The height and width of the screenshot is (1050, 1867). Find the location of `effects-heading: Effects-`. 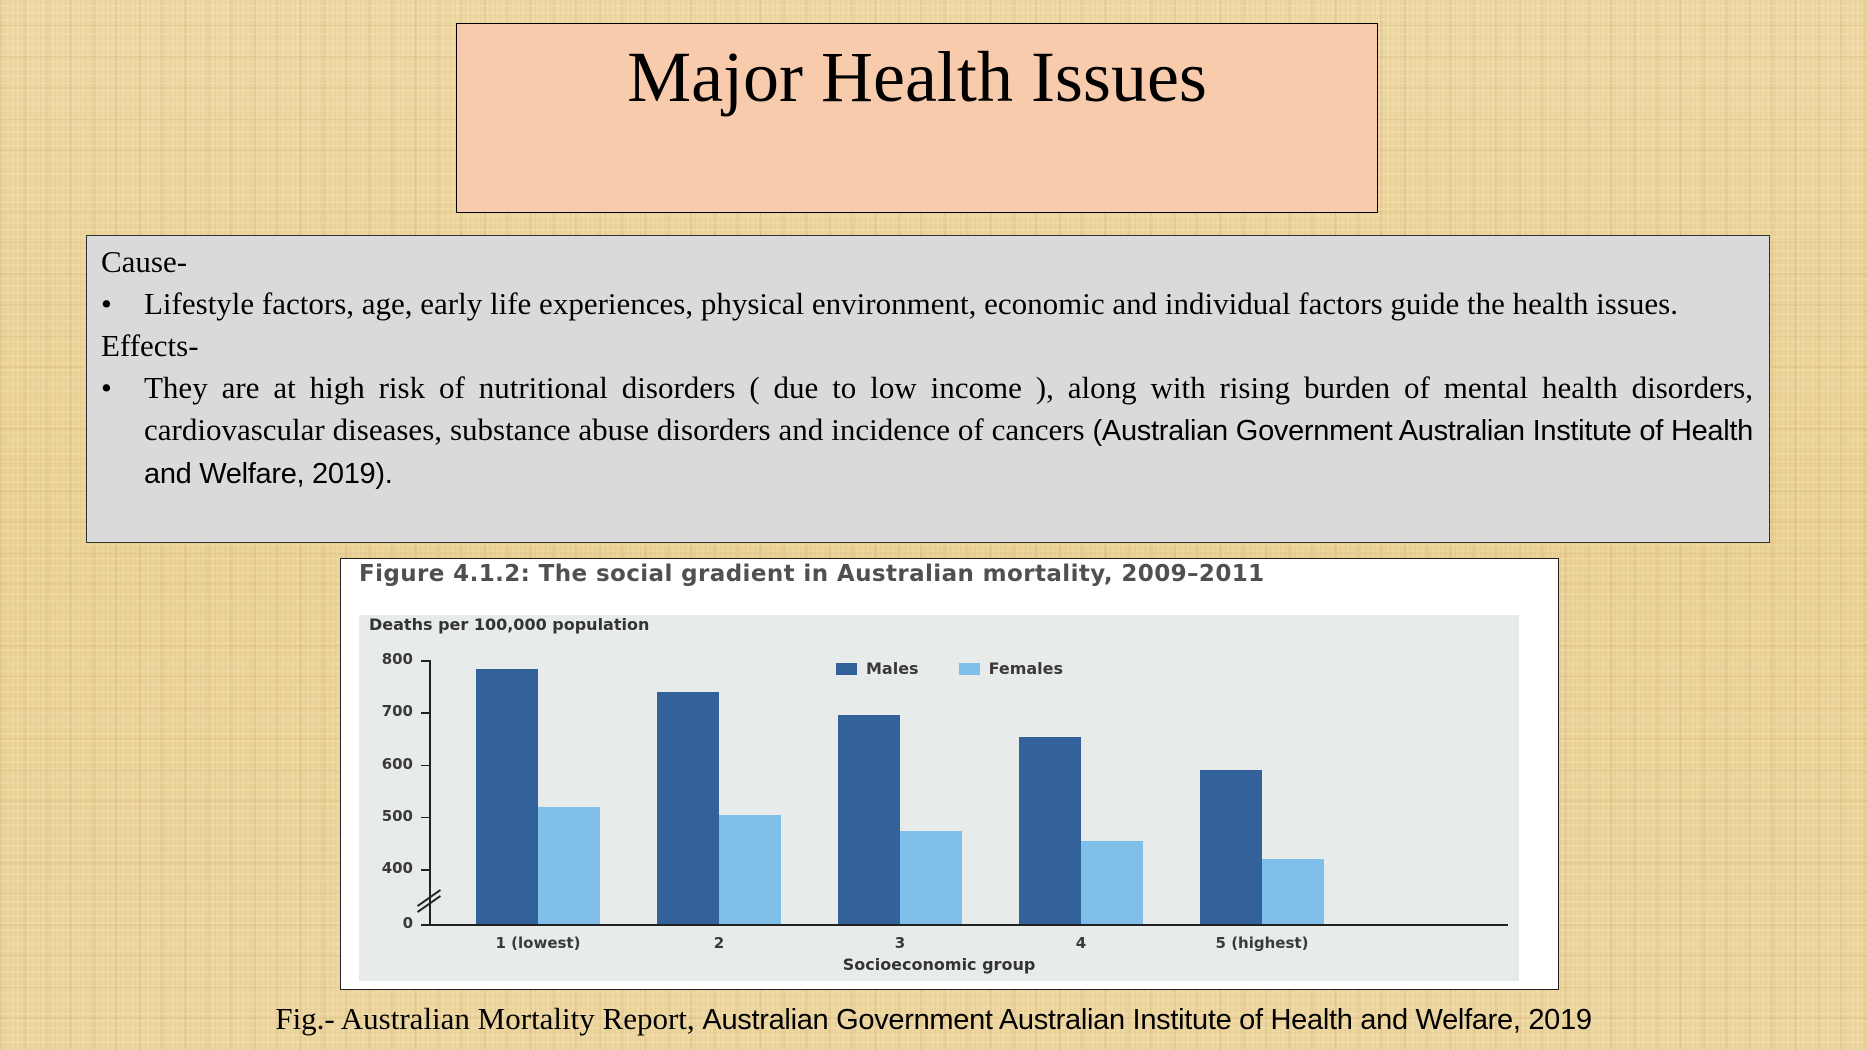

effects-heading: Effects- is located at coordinates (150, 345).